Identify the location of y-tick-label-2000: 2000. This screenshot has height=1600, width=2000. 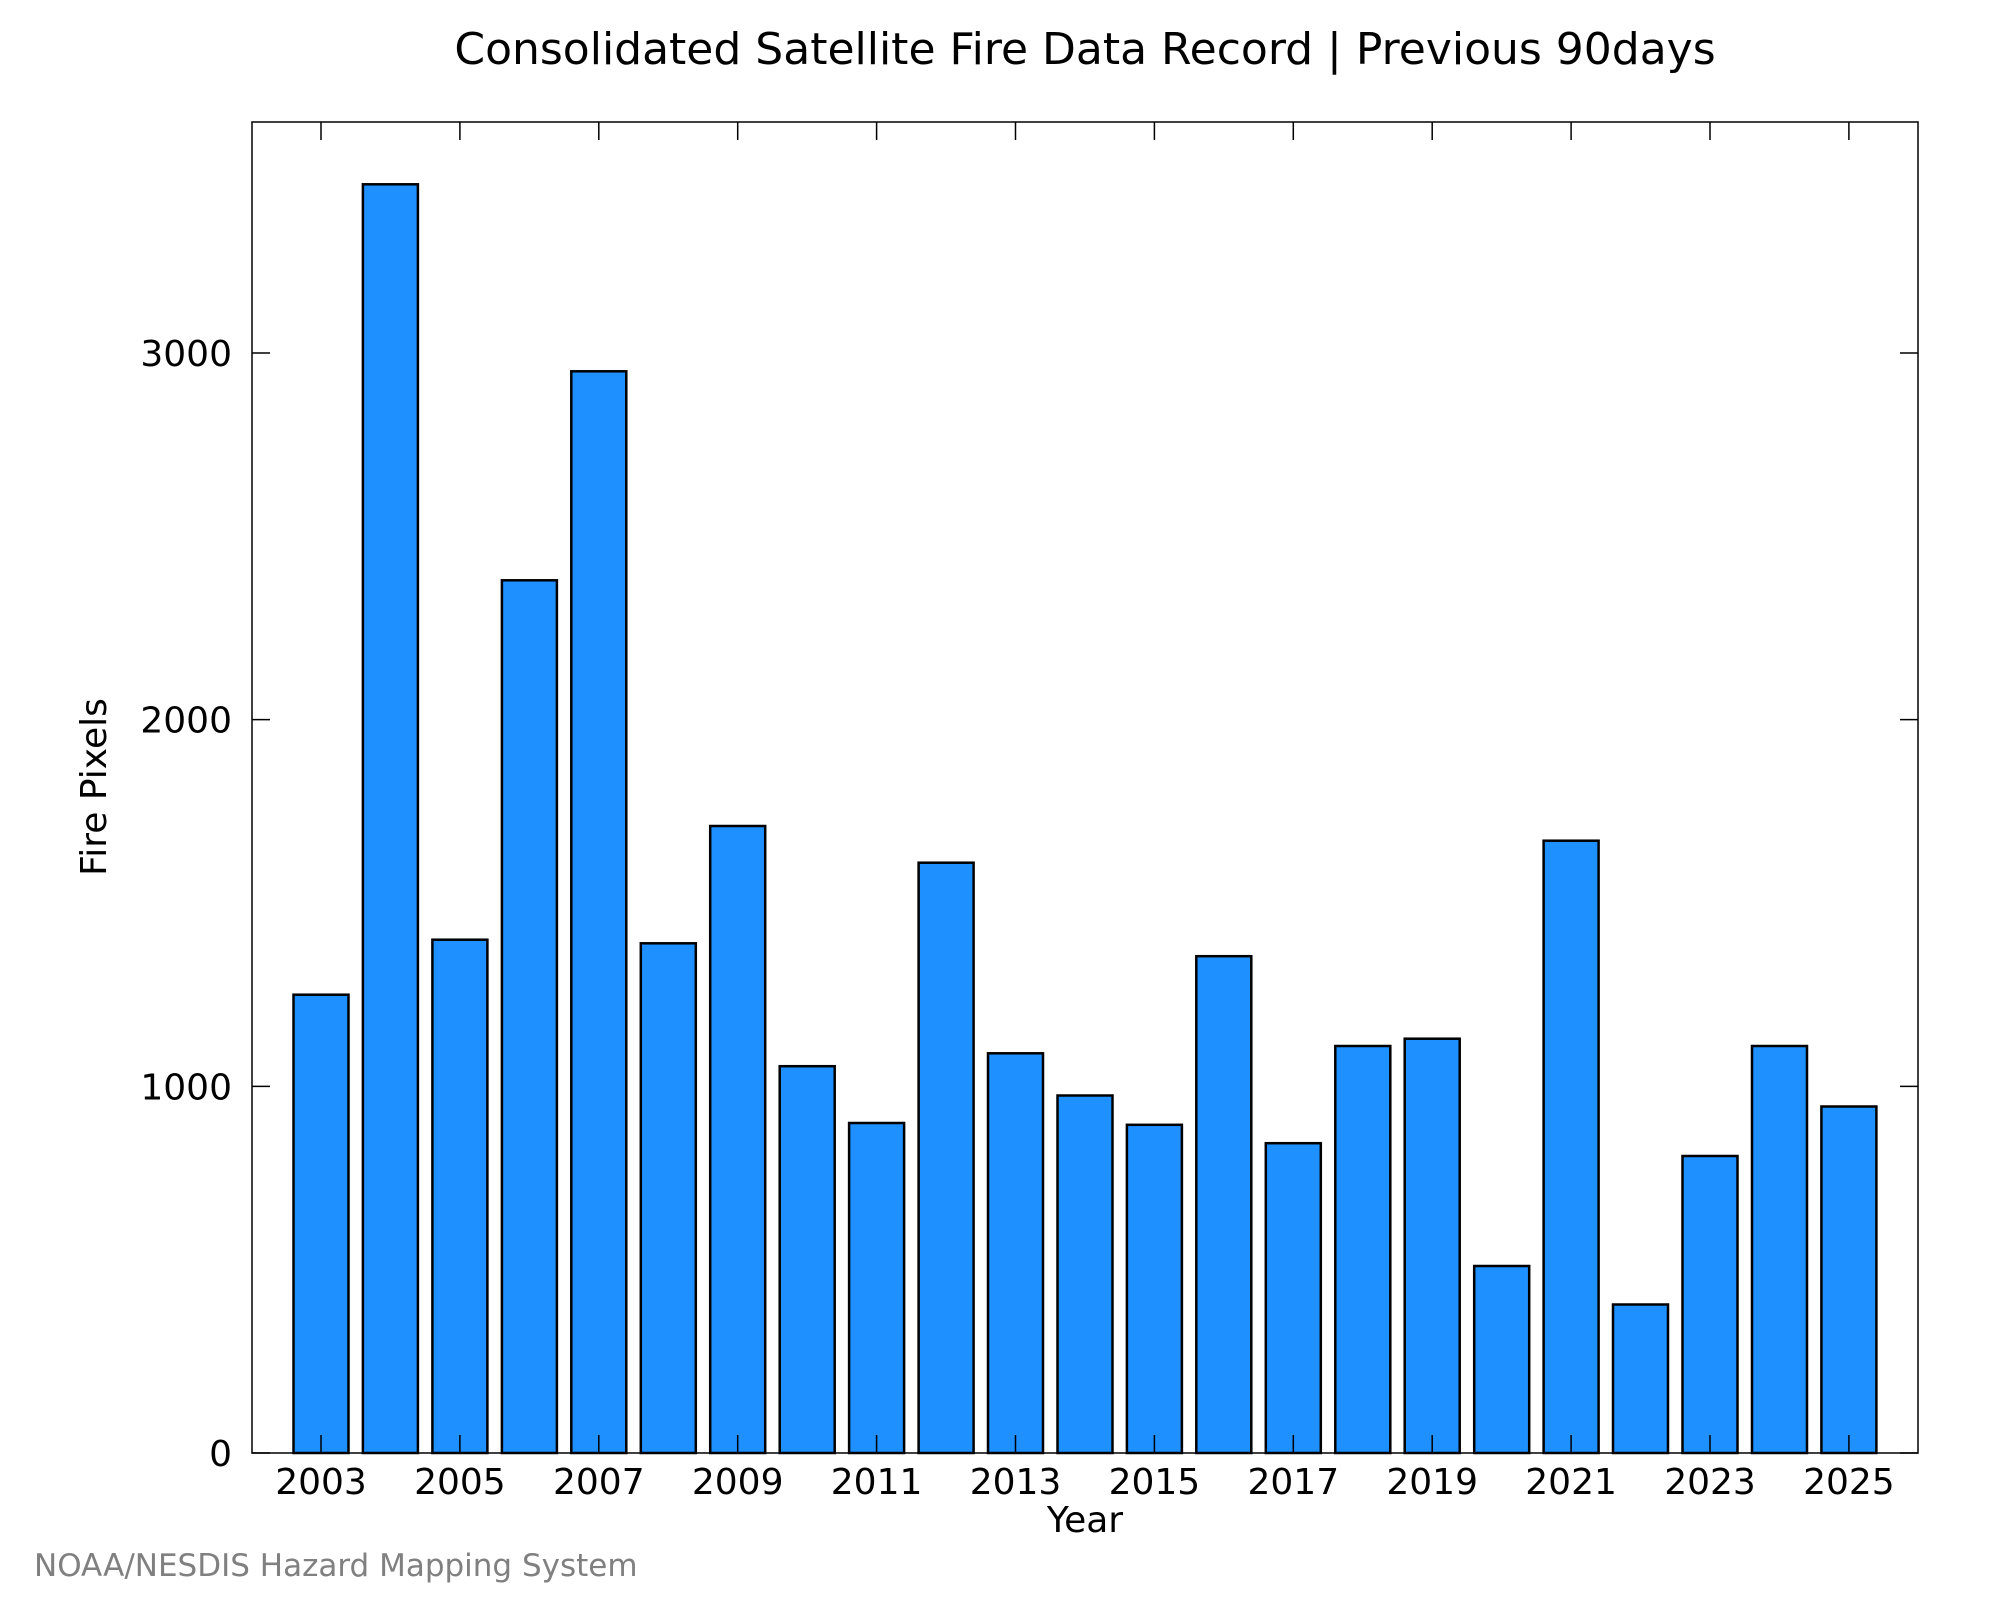
(186, 721).